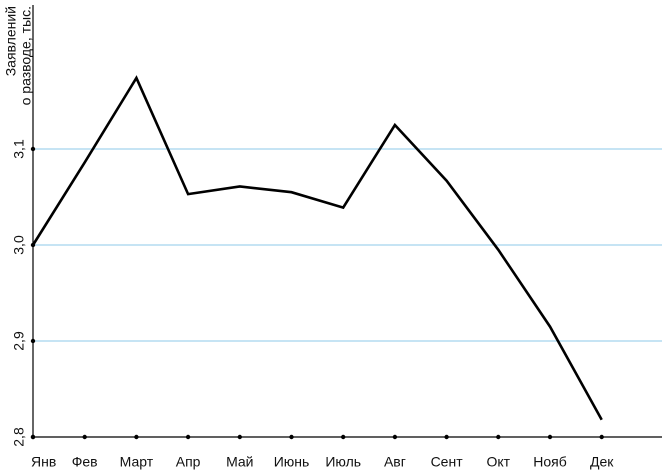  Describe the element at coordinates (499, 462) in the screenshot. I see `x-tick-label: Окт` at that location.